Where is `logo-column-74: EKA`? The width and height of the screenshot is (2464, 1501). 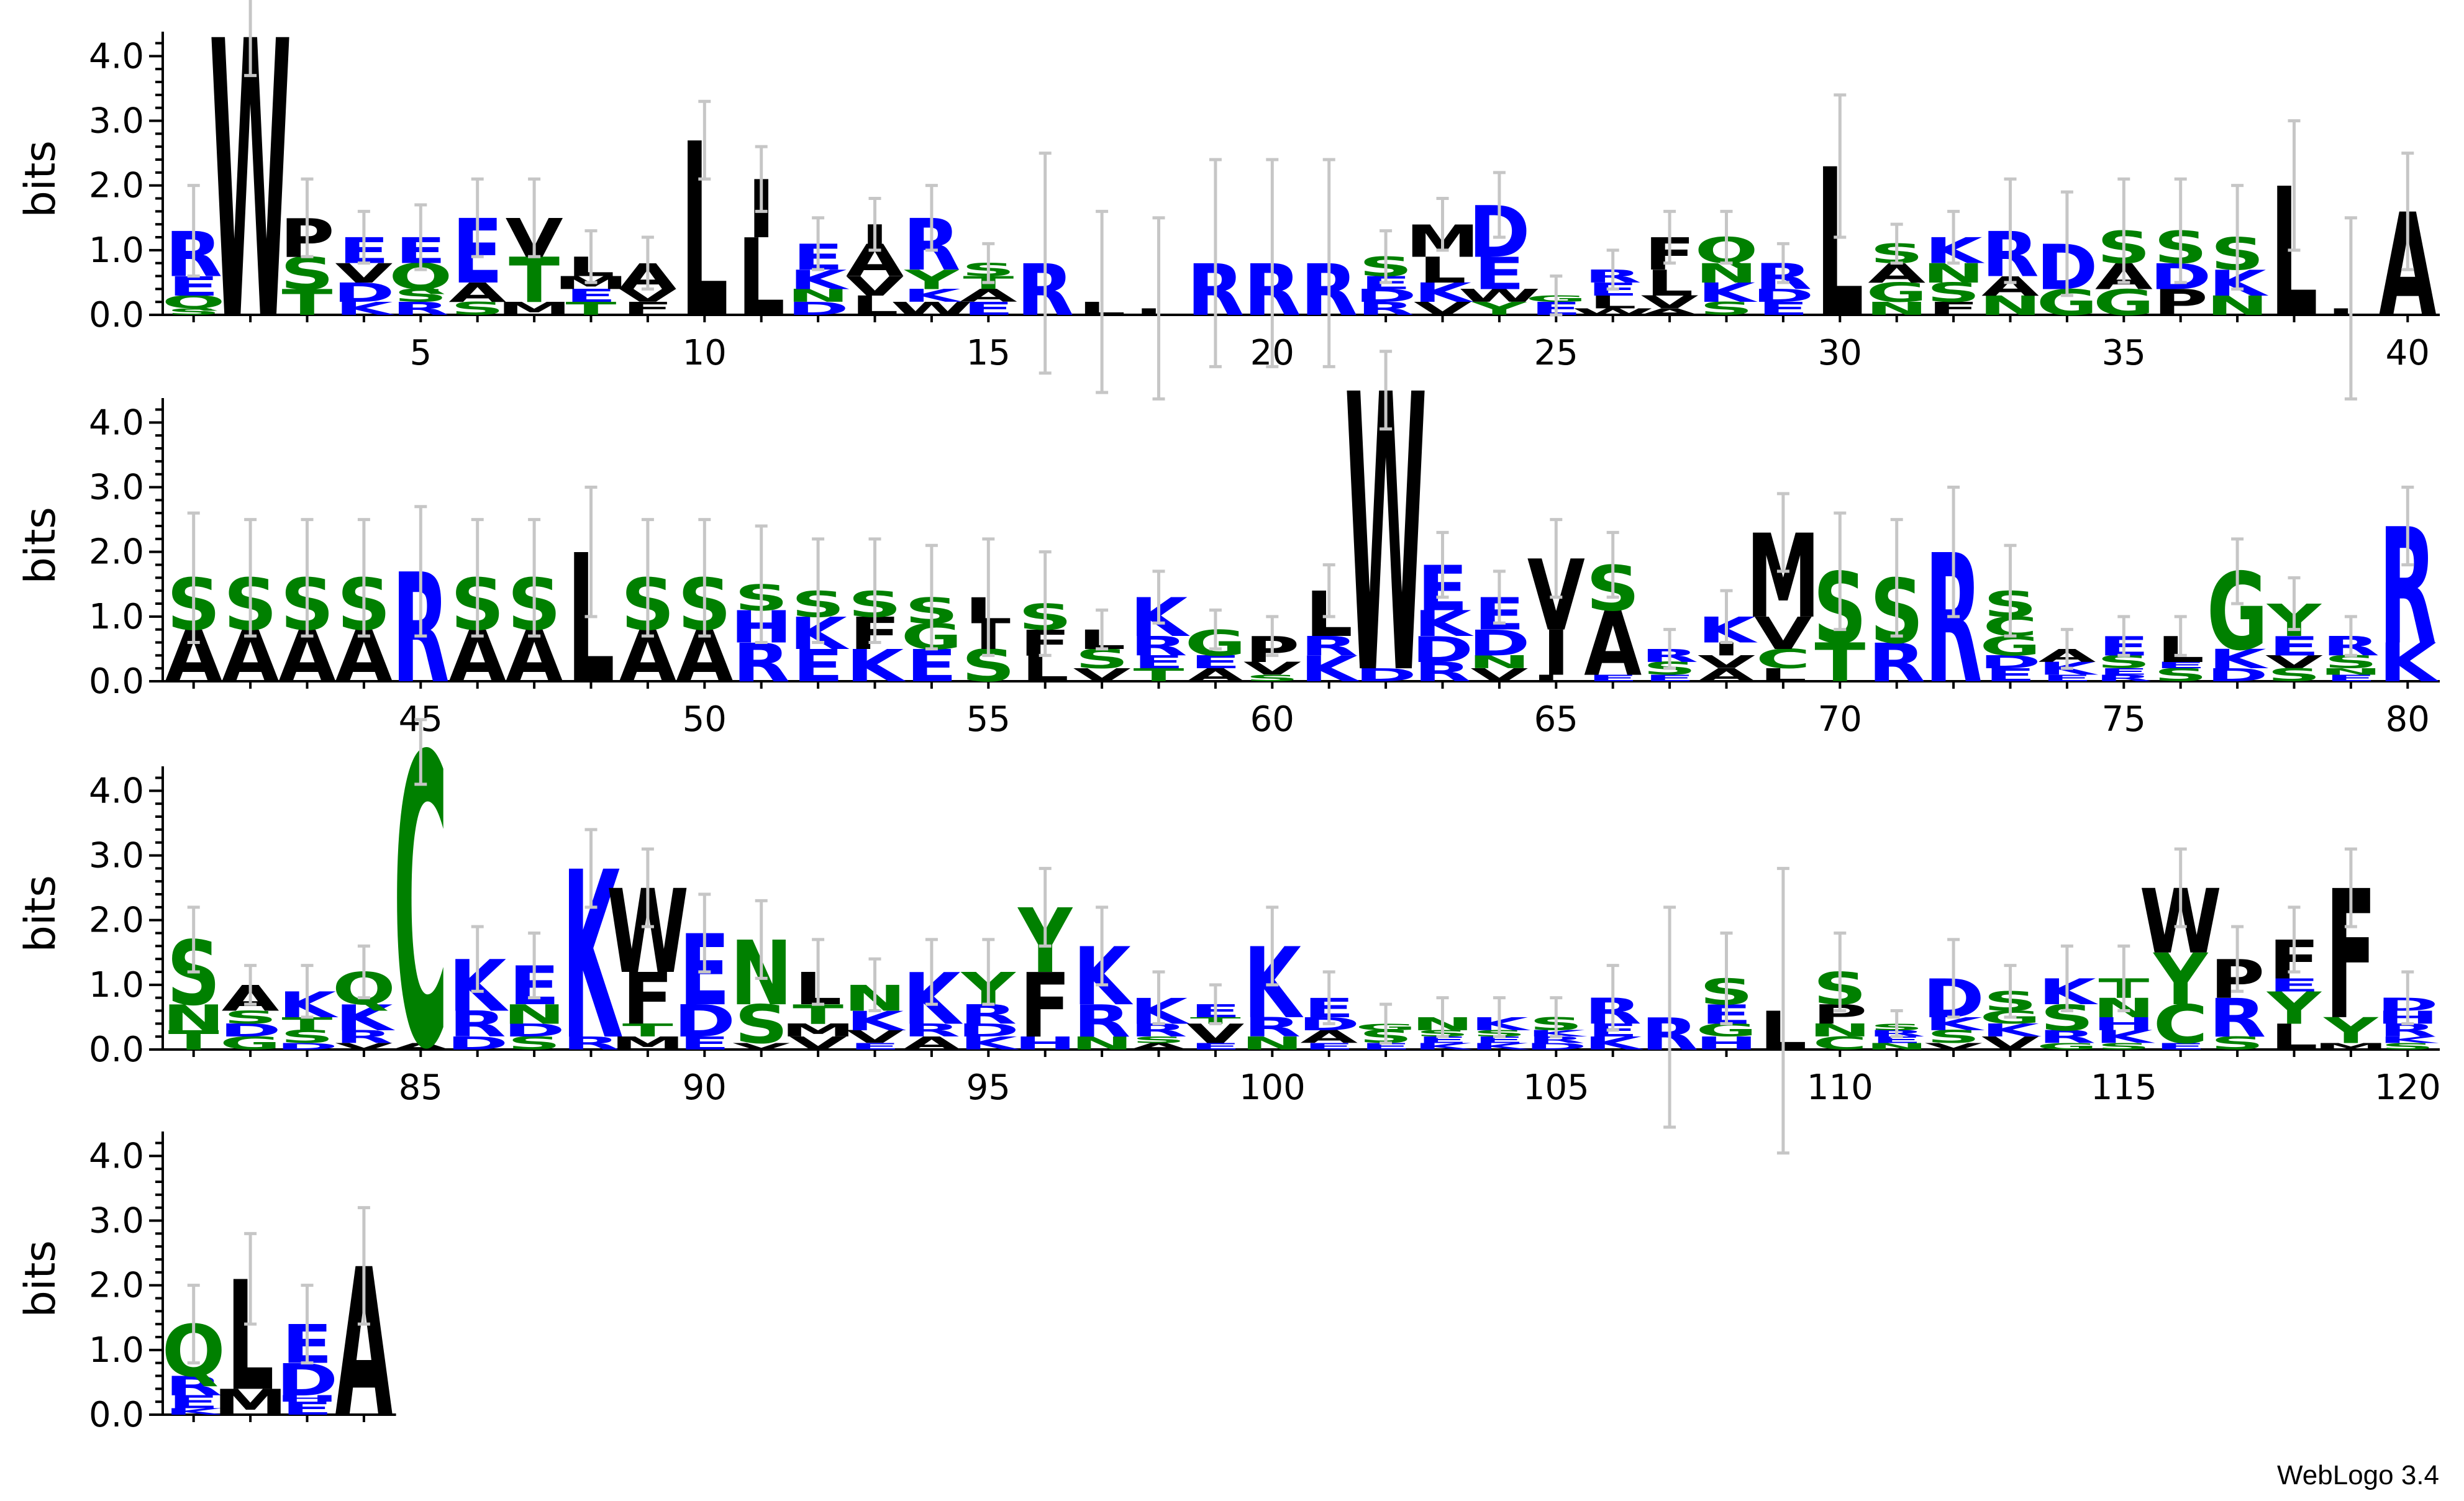
logo-column-74: EKA is located at coordinates (2068, 656).